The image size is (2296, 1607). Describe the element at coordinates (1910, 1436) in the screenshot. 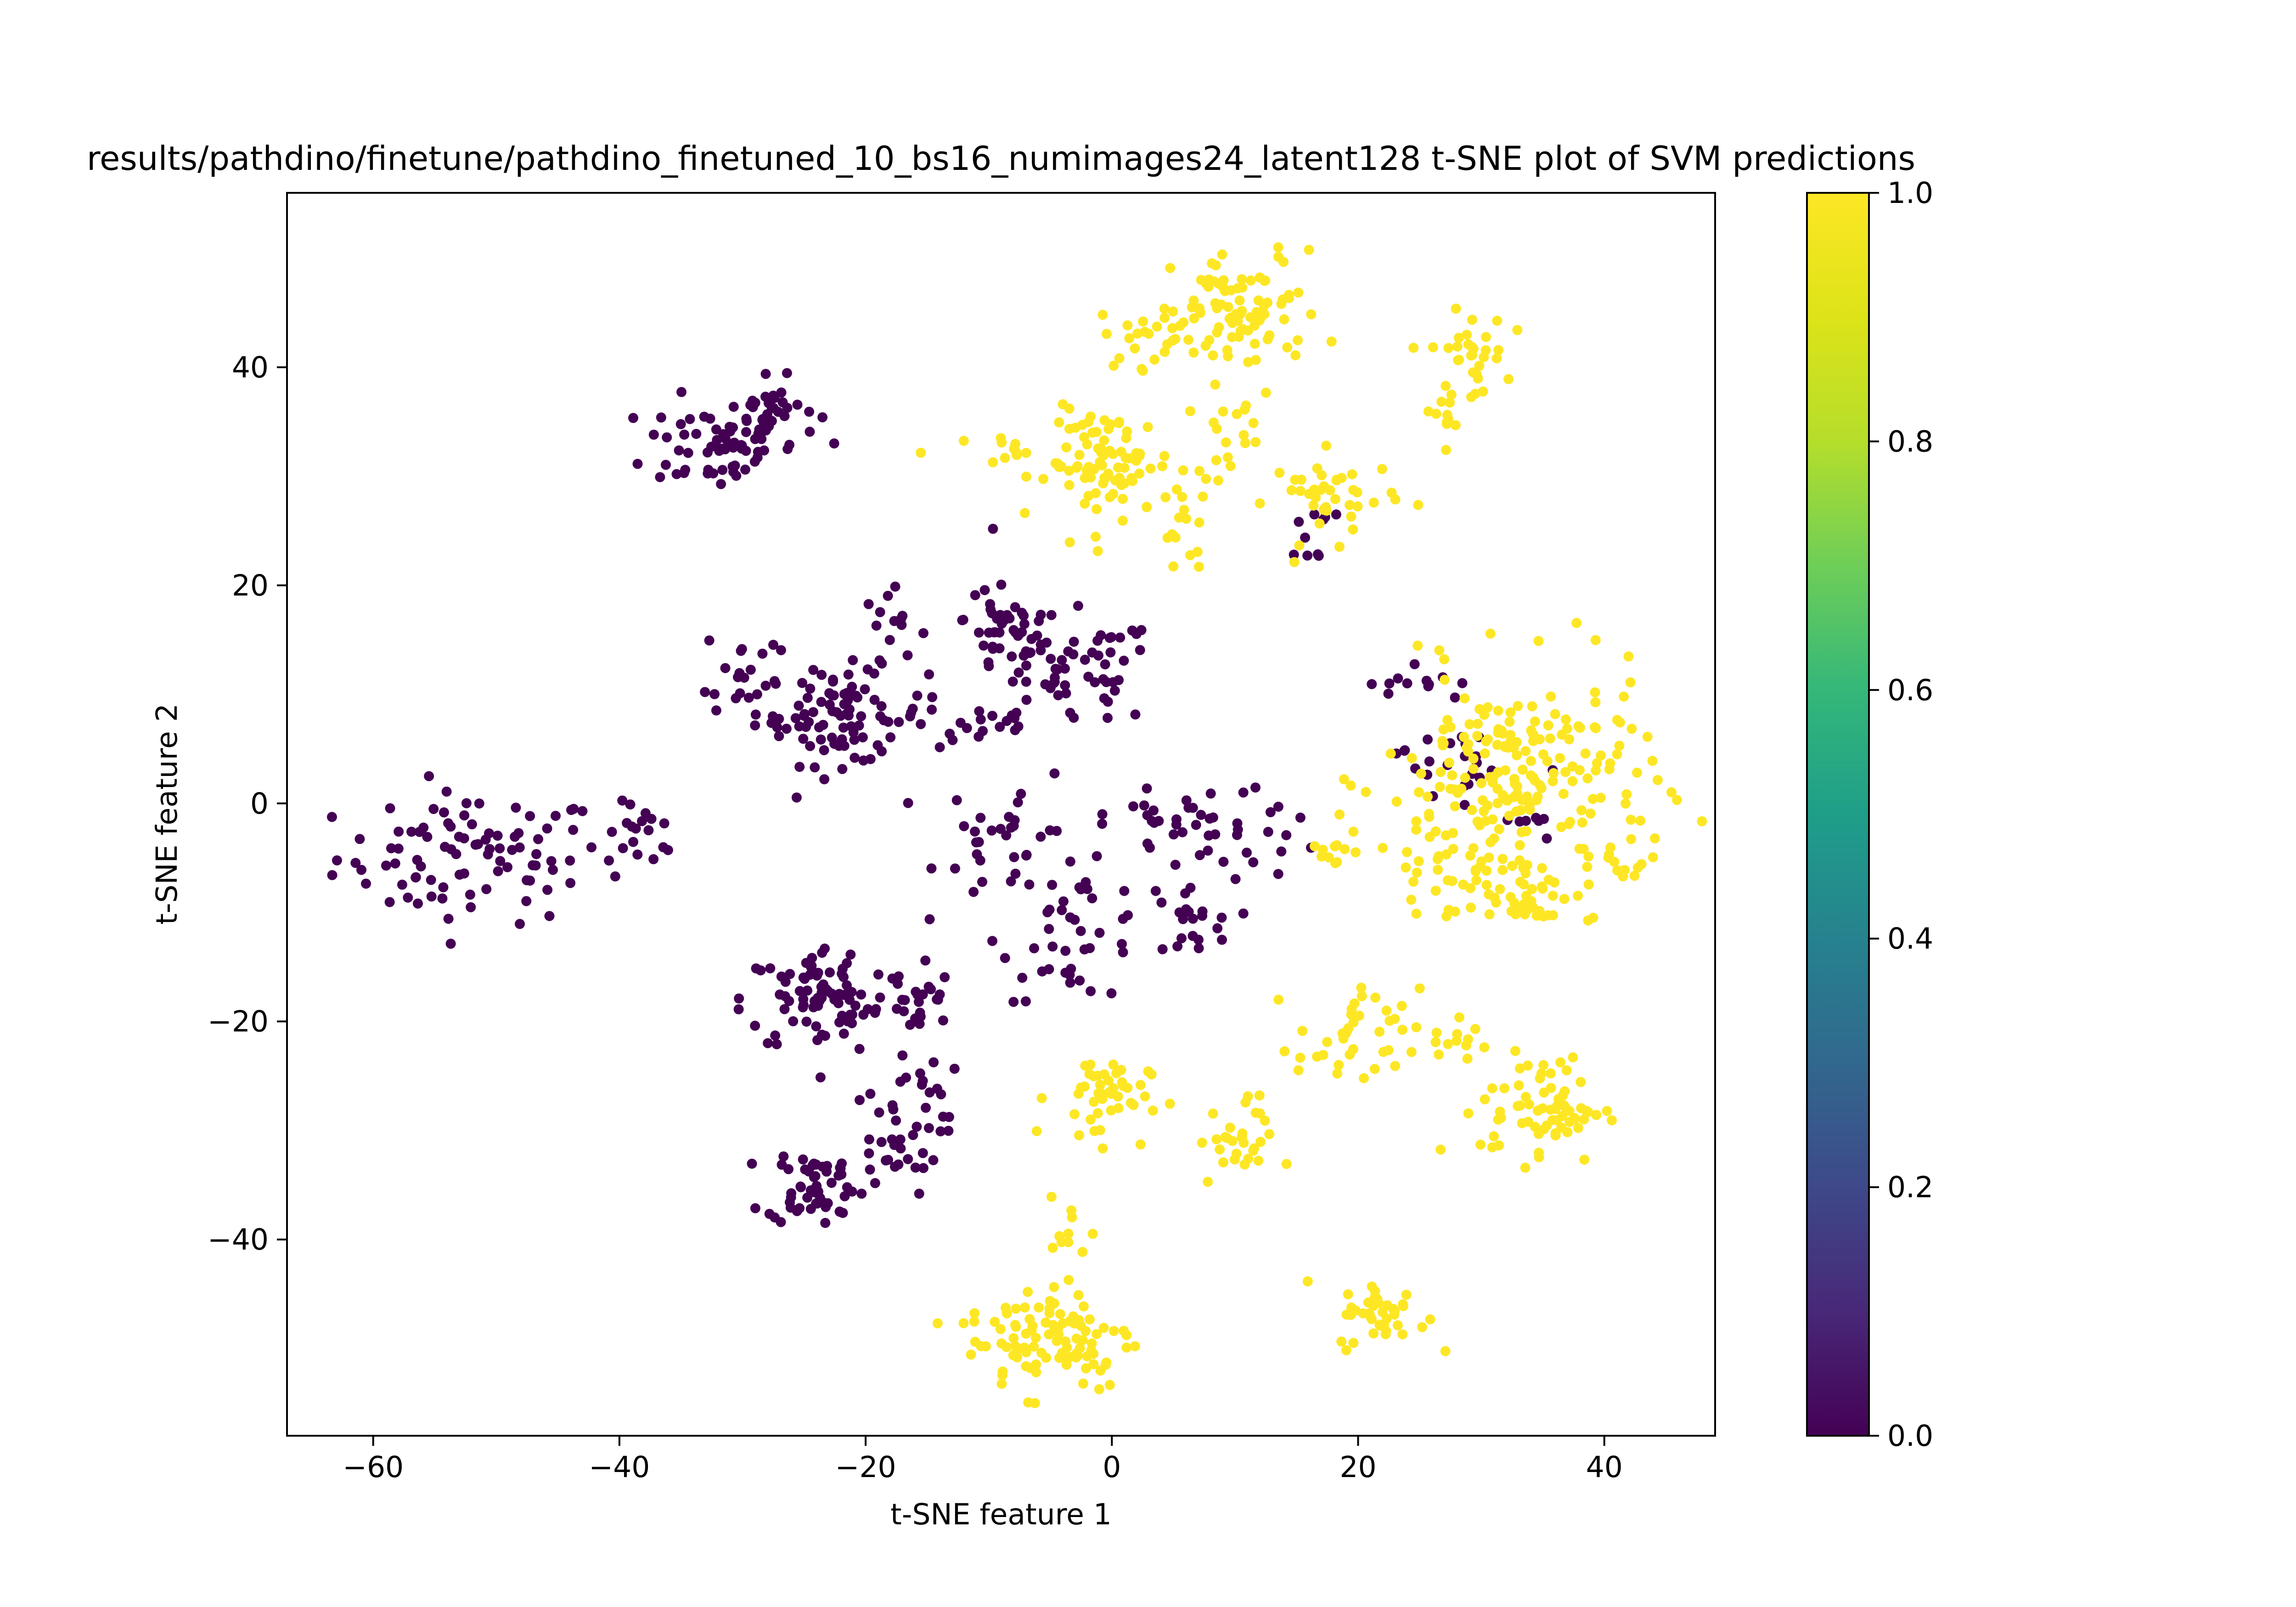

I see `colorbar-tick-label: 0.0` at that location.